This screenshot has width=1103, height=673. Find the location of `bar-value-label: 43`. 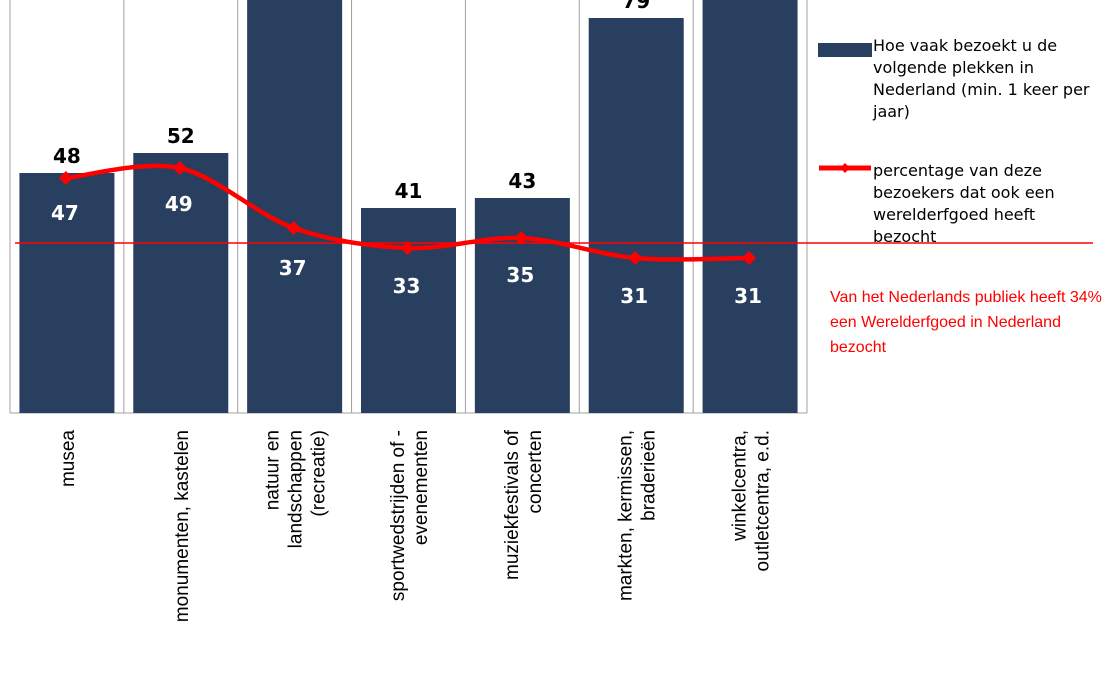

bar-value-label: 43 is located at coordinates (522, 181).